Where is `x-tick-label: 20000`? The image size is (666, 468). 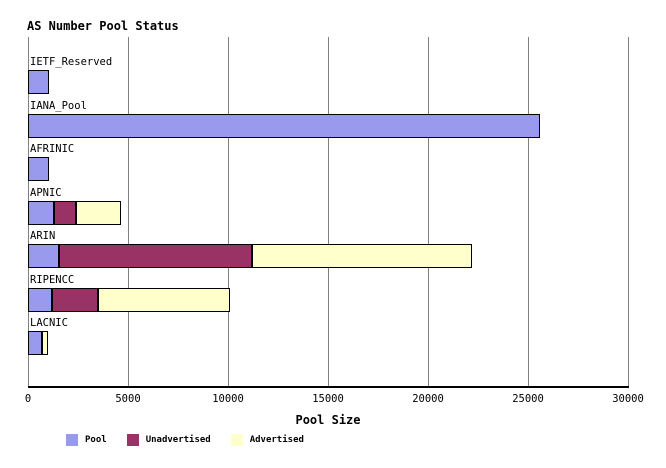 x-tick-label: 20000 is located at coordinates (428, 399).